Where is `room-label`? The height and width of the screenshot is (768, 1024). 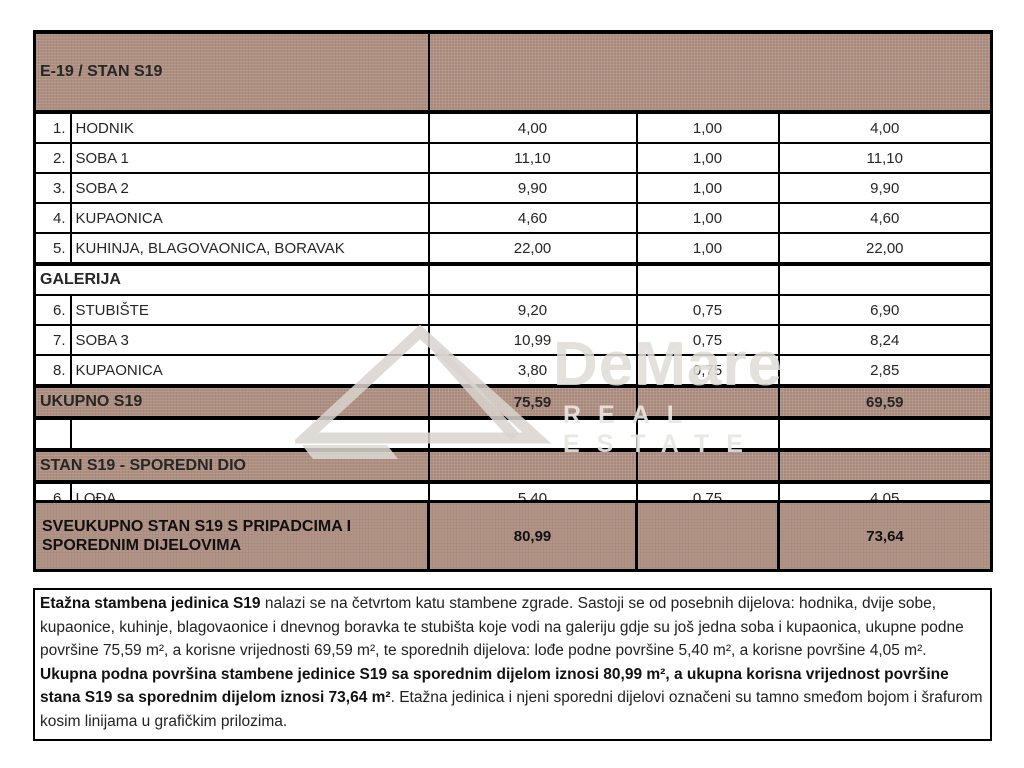 room-label is located at coordinates (249, 434).